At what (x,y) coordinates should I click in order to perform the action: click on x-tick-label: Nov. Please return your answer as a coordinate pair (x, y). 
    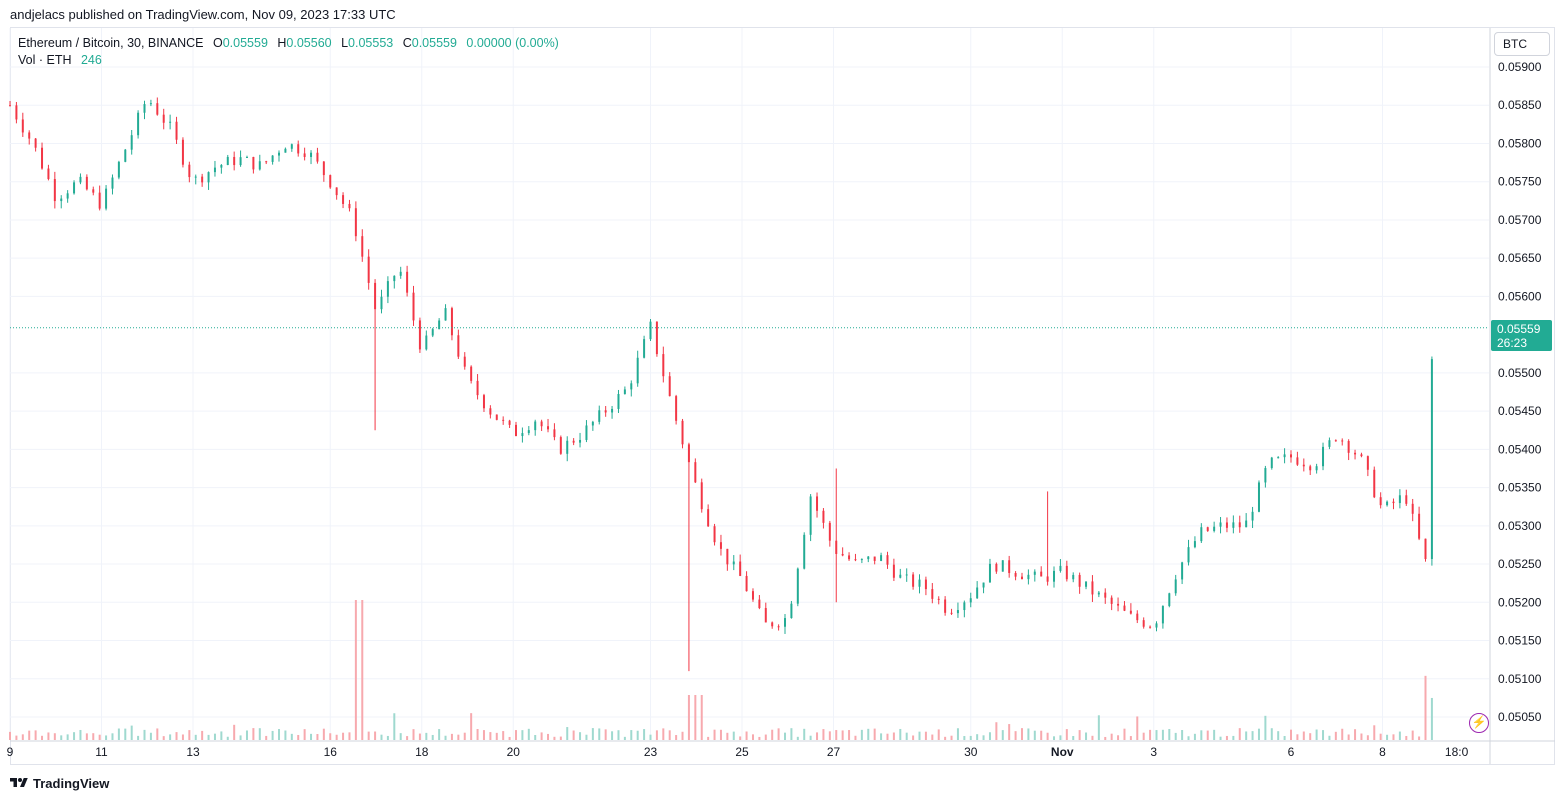
    Looking at the image, I should click on (1062, 752).